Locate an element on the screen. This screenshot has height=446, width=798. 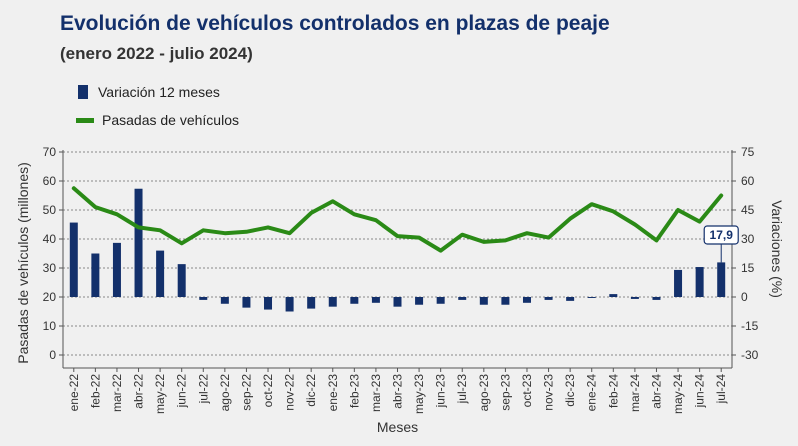
y-tick-label-left: 0 is located at coordinates (52, 355).